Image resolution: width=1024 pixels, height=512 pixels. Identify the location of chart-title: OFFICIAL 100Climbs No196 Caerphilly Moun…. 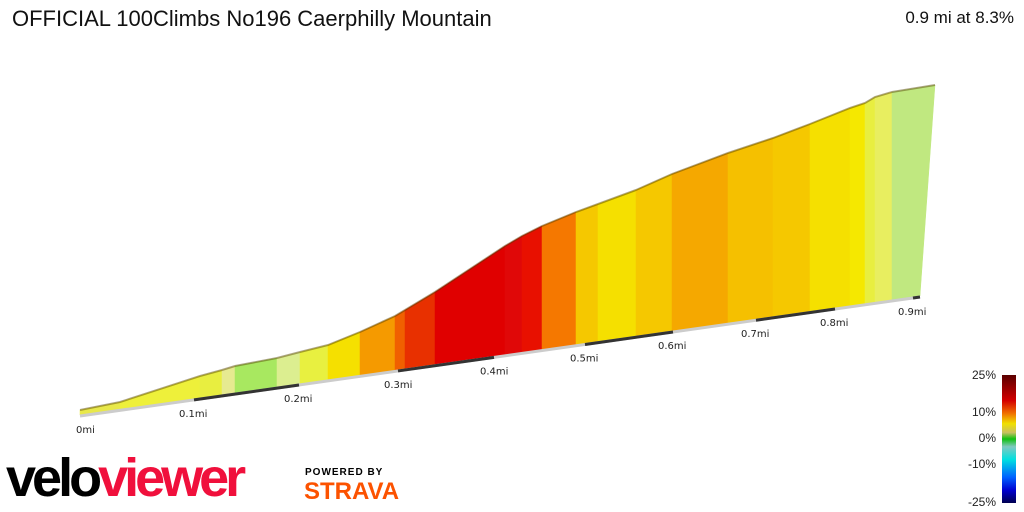
(252, 18).